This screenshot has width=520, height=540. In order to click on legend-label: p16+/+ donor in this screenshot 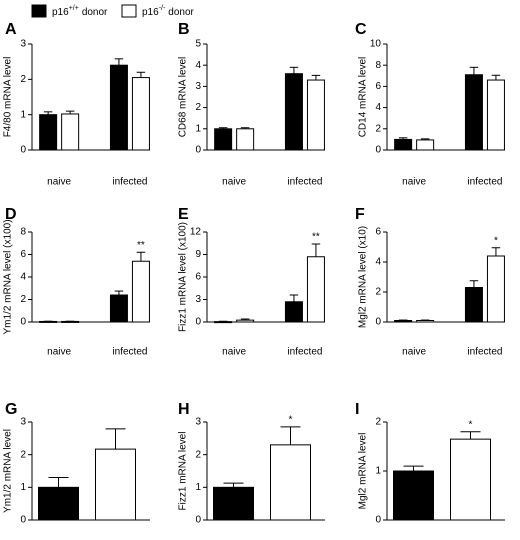, I will do `click(80, 11)`.